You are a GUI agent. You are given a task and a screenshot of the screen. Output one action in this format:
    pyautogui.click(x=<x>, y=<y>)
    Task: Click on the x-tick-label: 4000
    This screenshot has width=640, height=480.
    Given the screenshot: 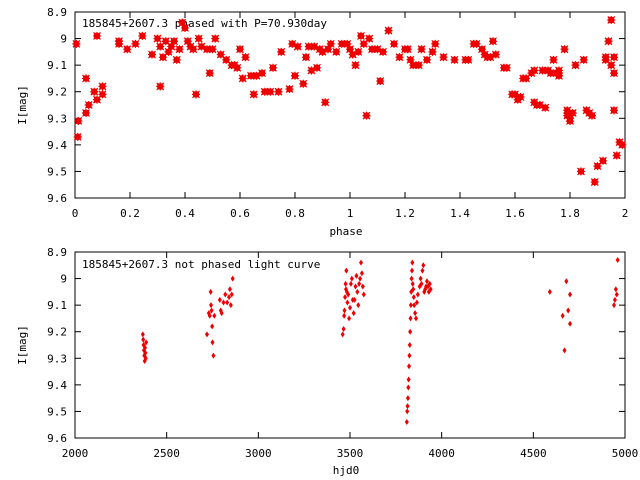 What is the action you would take?
    pyautogui.click(x=441, y=453)
    